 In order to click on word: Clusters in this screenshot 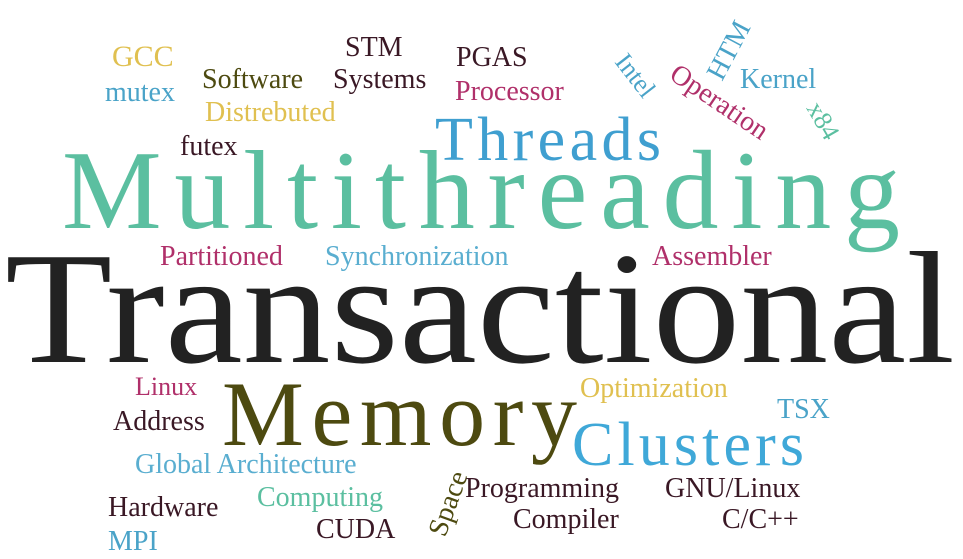, I will do `click(688, 445)`.